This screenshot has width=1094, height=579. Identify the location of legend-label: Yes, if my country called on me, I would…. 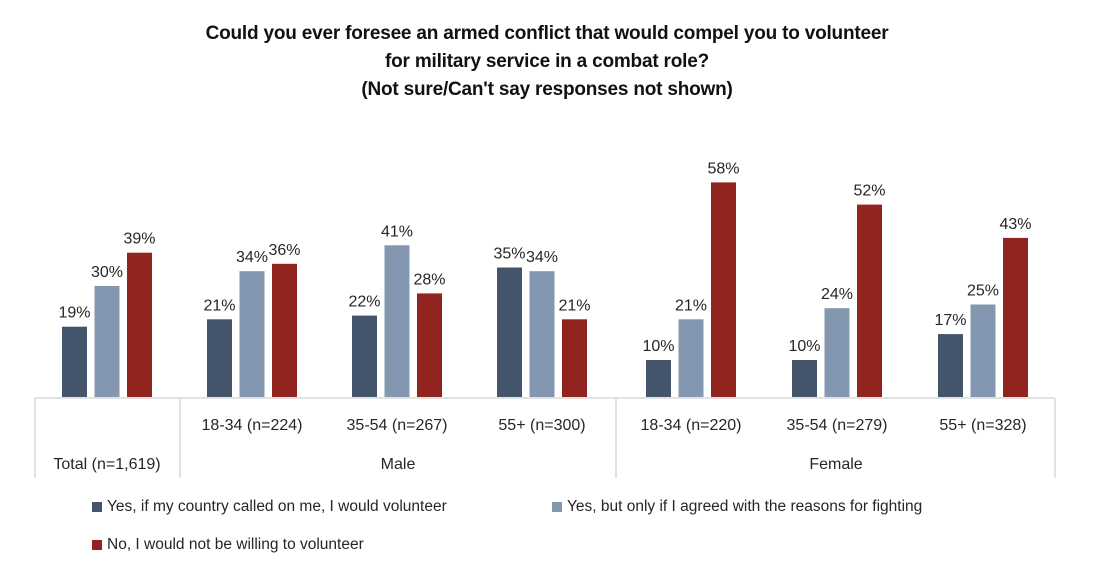
(277, 506).